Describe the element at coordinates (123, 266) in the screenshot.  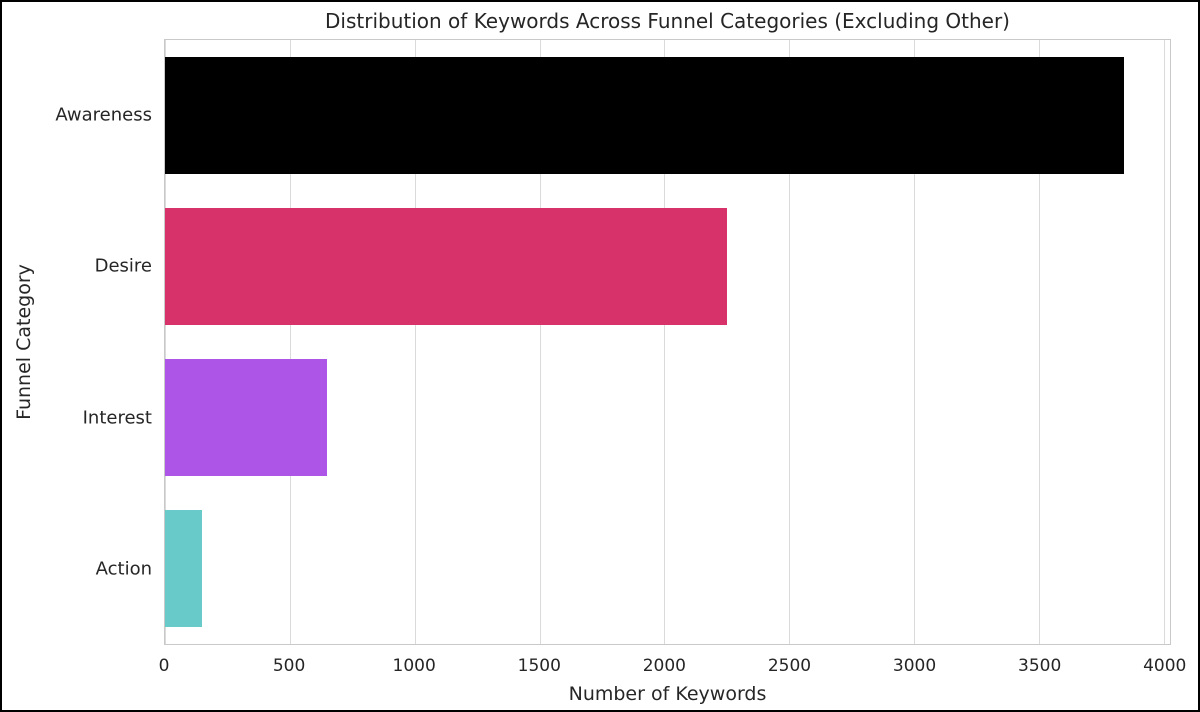
I see `y-tick-desire: Desire` at that location.